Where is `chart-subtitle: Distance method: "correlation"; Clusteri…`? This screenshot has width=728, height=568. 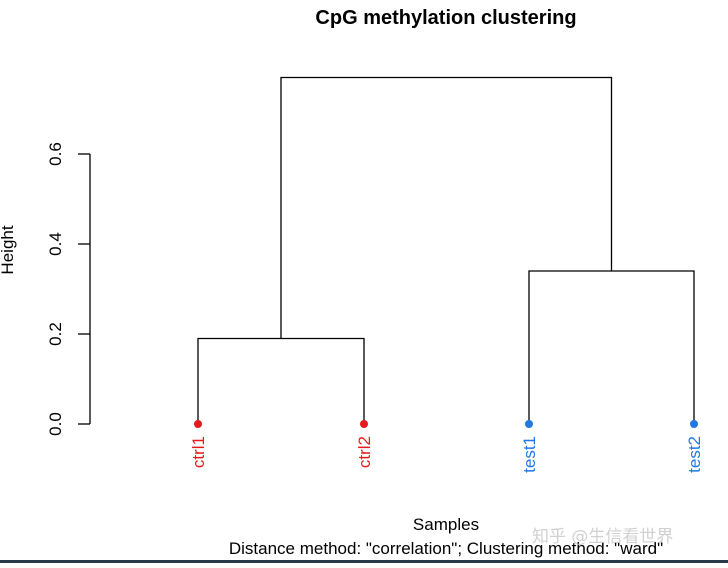 chart-subtitle: Distance method: "correlation"; Clusteri… is located at coordinates (446, 548).